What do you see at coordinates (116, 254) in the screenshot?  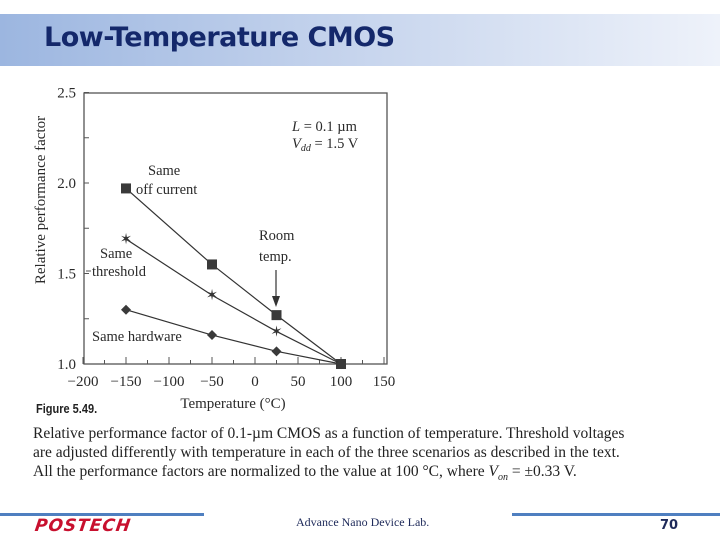 I see `label-threshold: Same` at bounding box center [116, 254].